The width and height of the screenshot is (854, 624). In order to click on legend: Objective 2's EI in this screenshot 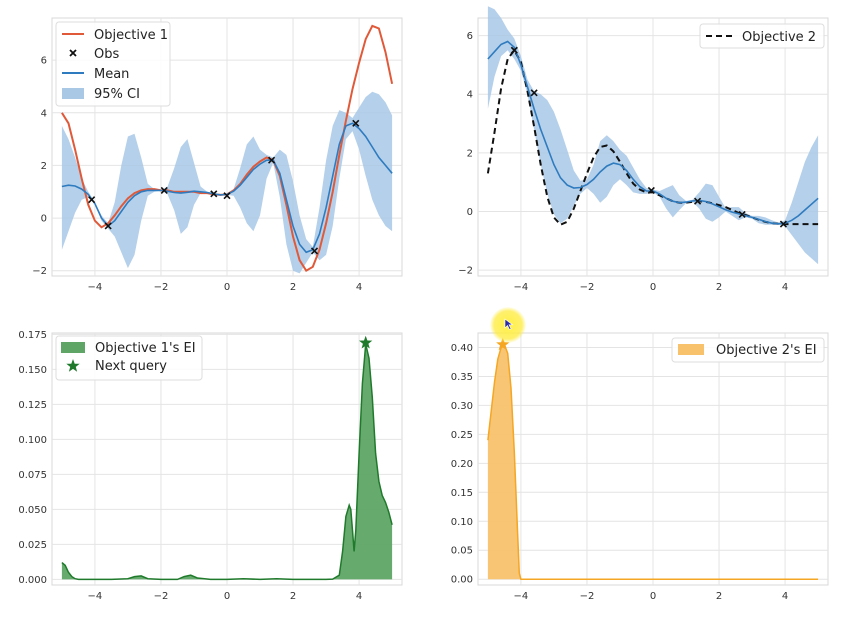, I will do `click(748, 350)`.